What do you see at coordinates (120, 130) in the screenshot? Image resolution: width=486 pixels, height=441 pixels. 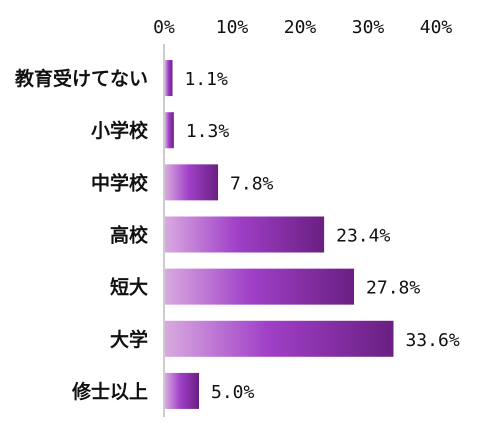 I see `category-label: 小学校` at bounding box center [120, 130].